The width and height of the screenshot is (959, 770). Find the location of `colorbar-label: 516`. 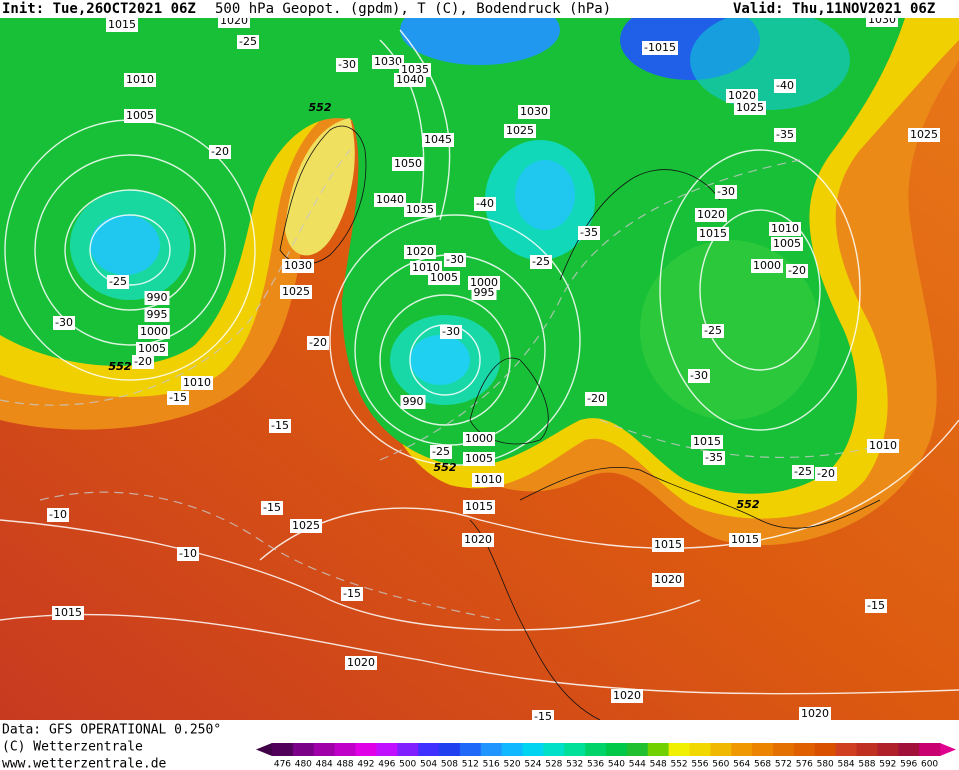

colorbar-label: 516 is located at coordinates (491, 765).